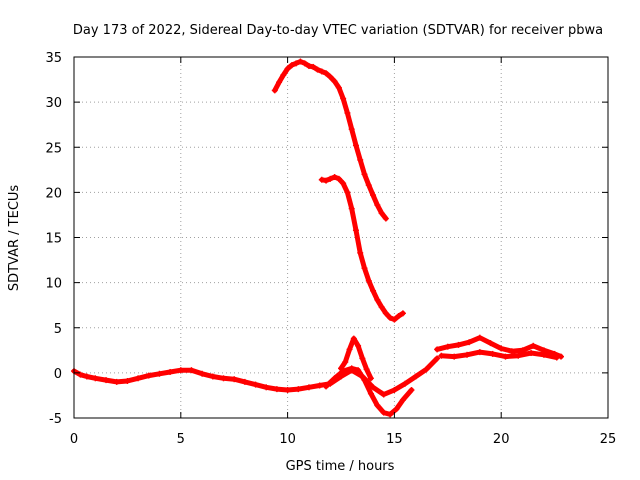 The height and width of the screenshot is (480, 640). What do you see at coordinates (53, 193) in the screenshot?
I see `y-tick-label: 20` at bounding box center [53, 193].